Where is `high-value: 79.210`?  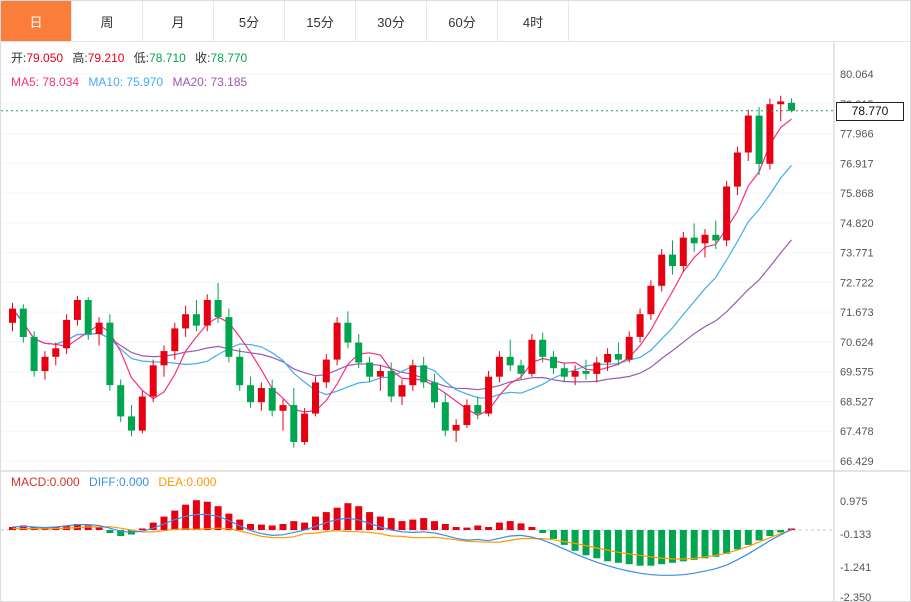 high-value: 79.210 is located at coordinates (106, 58).